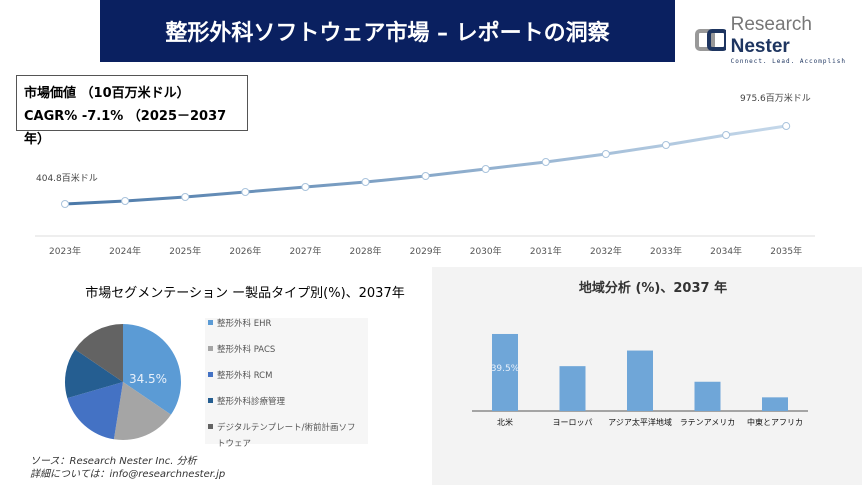  I want to click on x-tick-label: 2034年, so click(726, 251).